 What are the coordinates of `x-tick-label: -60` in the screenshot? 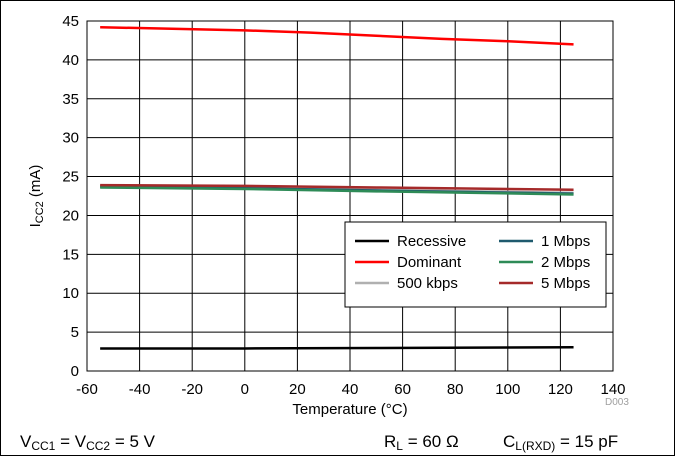 It's located at (87, 389).